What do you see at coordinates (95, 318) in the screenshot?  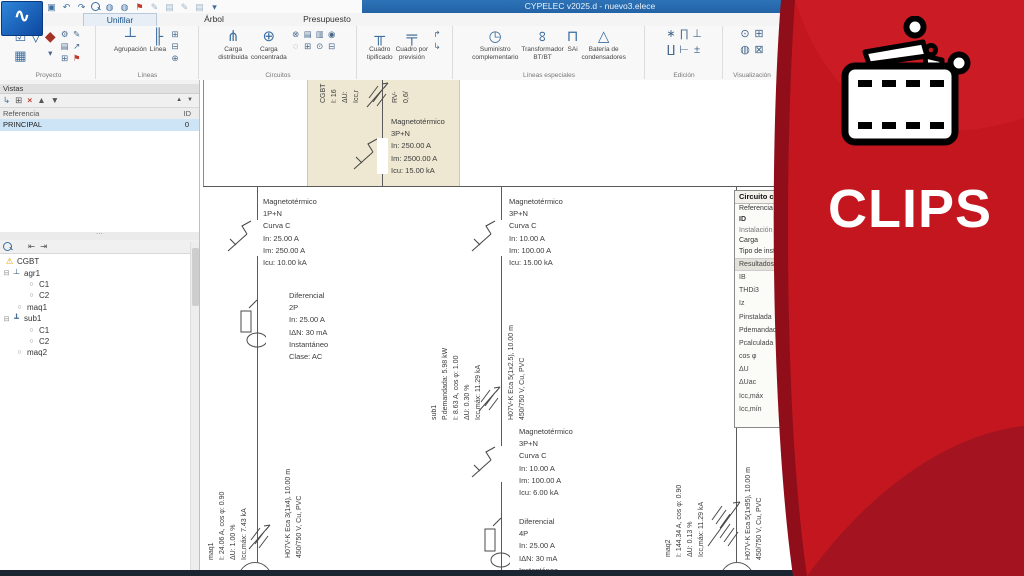 I see `tree-item-sub1: ⊟ ┻ sub1` at bounding box center [95, 318].